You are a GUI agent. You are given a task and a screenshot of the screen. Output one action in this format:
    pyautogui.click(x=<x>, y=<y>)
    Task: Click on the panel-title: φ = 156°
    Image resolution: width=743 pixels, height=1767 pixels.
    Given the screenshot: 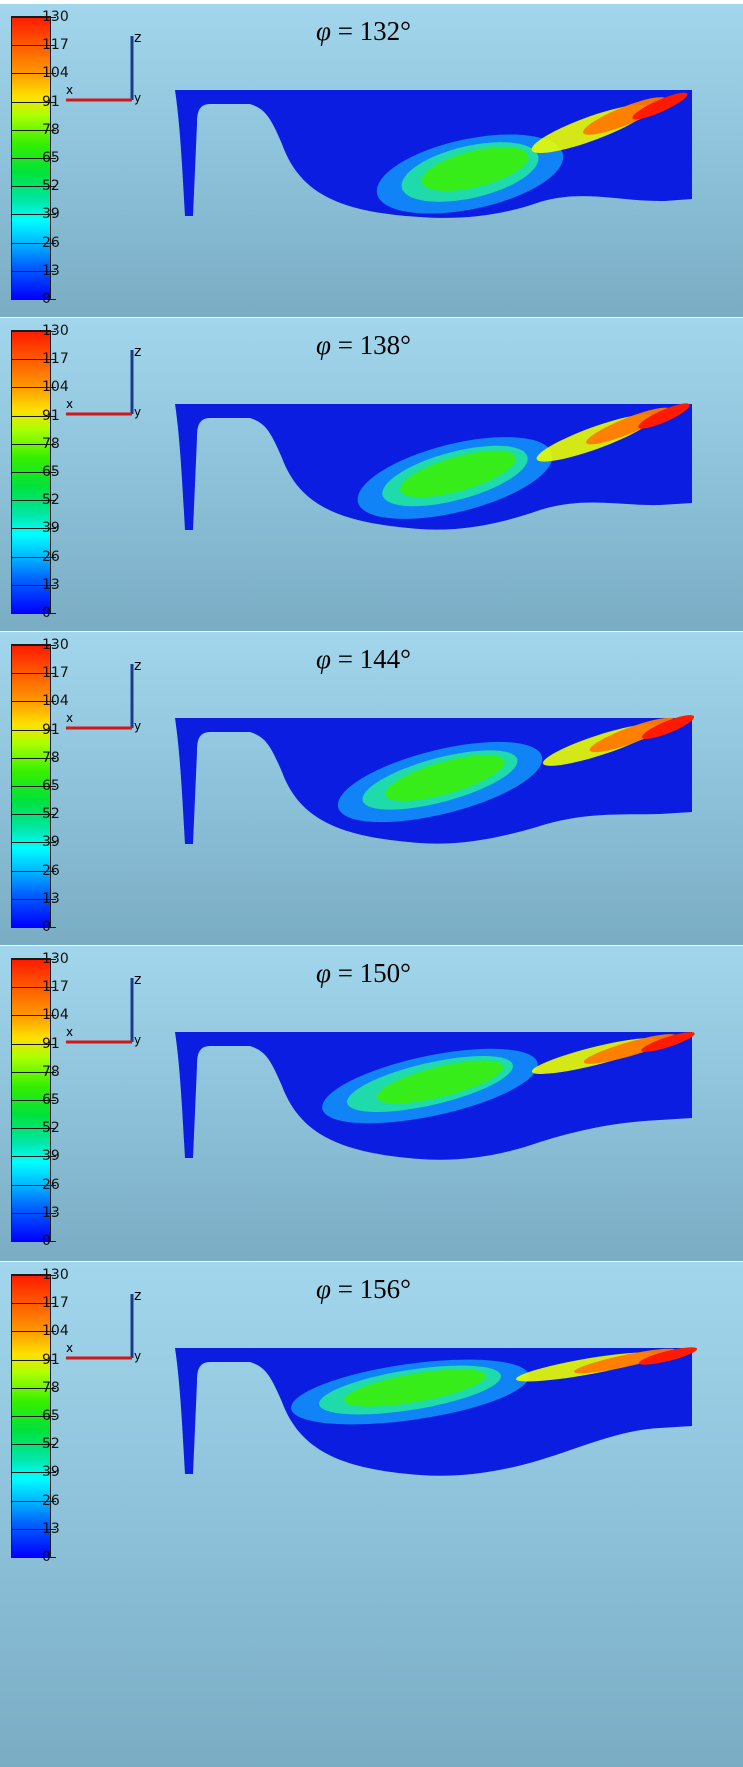 What is the action you would take?
    pyautogui.click(x=367, y=1289)
    